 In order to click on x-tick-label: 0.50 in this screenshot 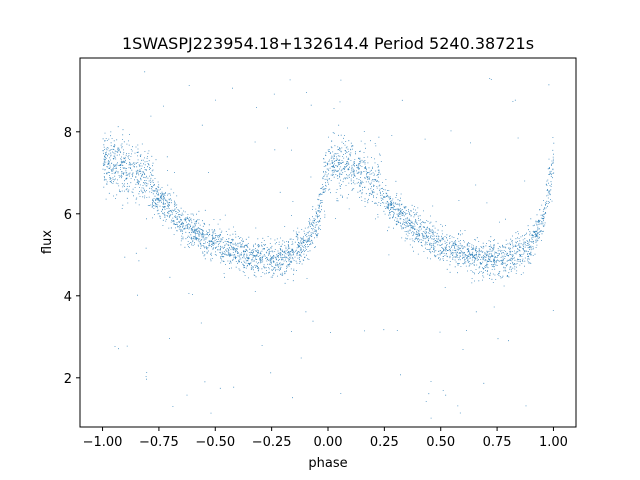, I will do `click(440, 442)`.